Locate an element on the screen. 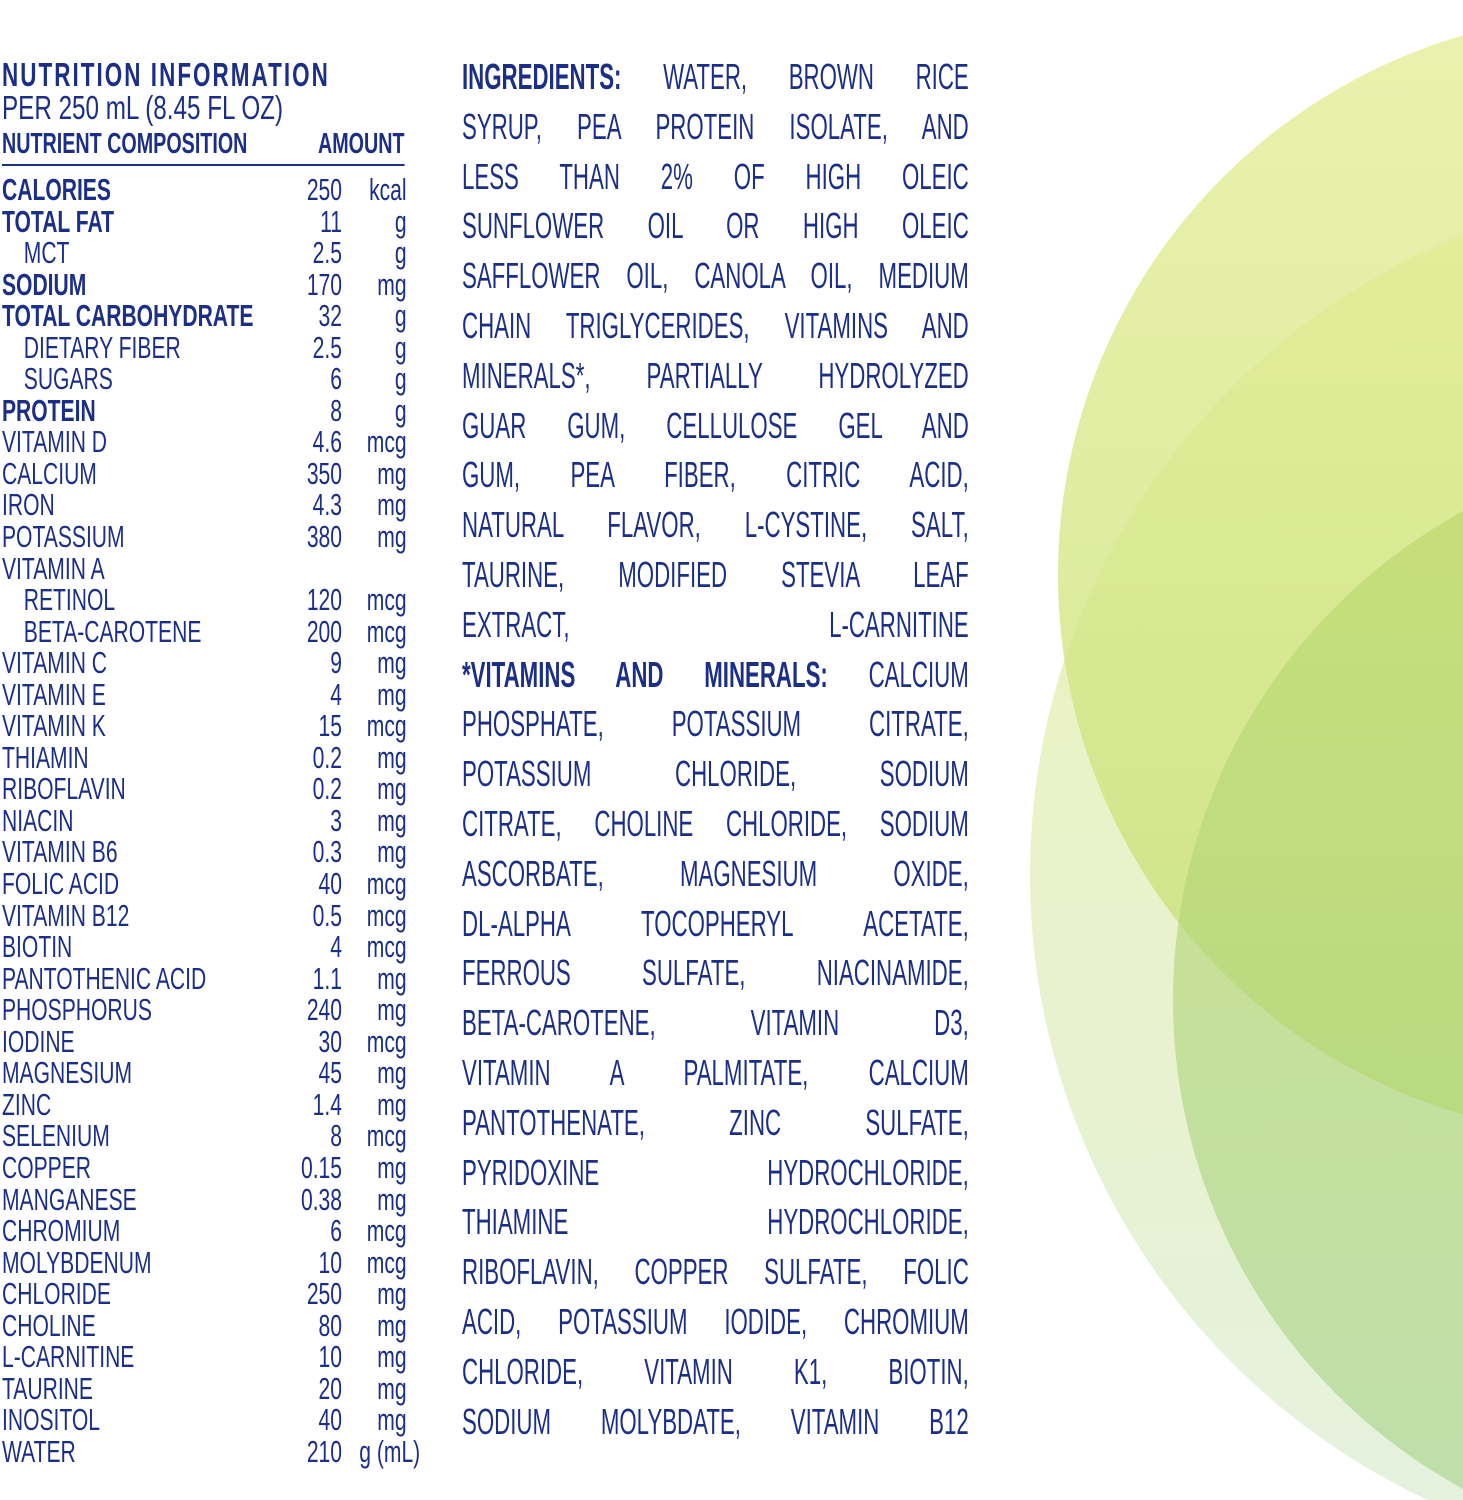  nutrient-row: FOLIC ACID 40 mcg is located at coordinates (211, 884).